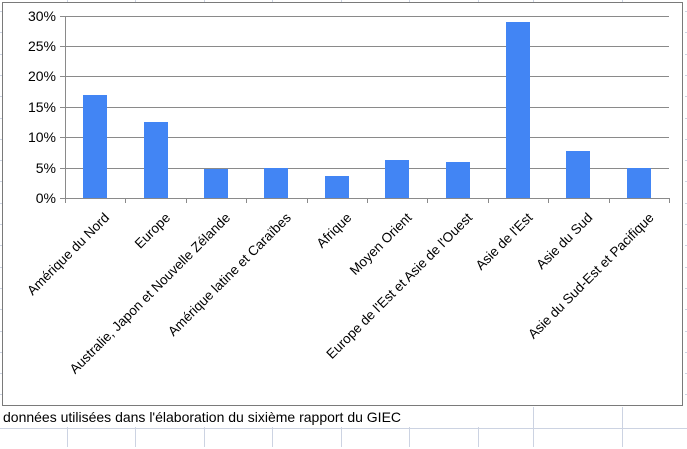 The image size is (687, 449). I want to click on x-axis-category-label: Asie de l'Est, so click(504, 241).